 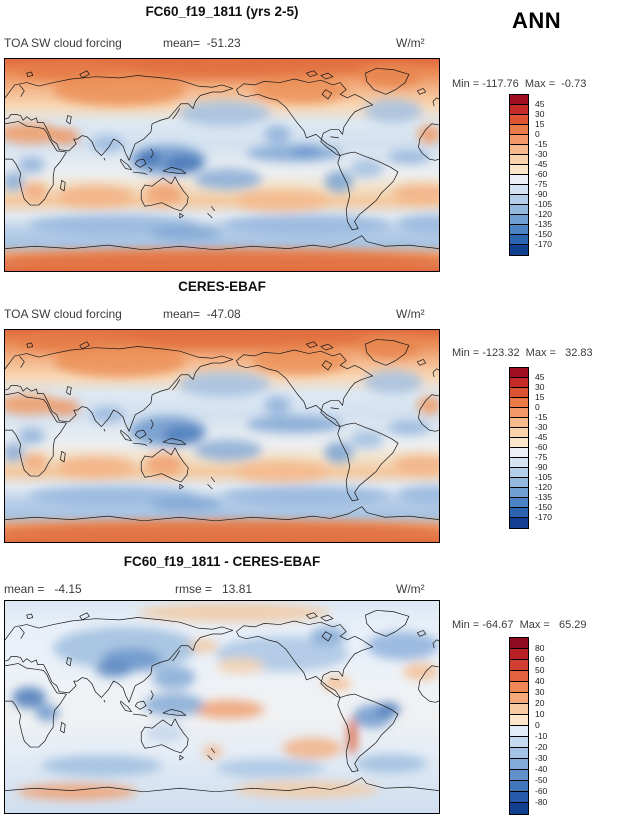 What do you see at coordinates (222, 286) in the screenshot?
I see `panel2-title: CERES-EBAF` at bounding box center [222, 286].